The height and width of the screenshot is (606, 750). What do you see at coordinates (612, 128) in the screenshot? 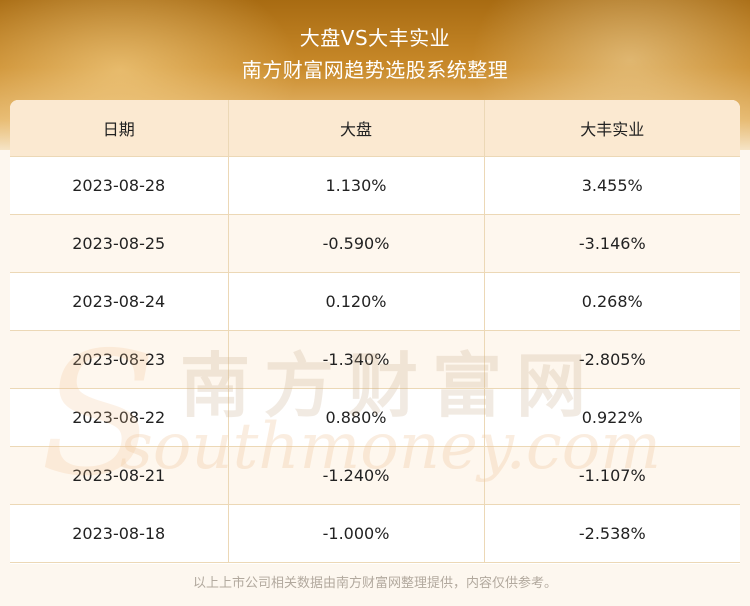
I see `column-header-stock: 大丰实业` at bounding box center [612, 128].